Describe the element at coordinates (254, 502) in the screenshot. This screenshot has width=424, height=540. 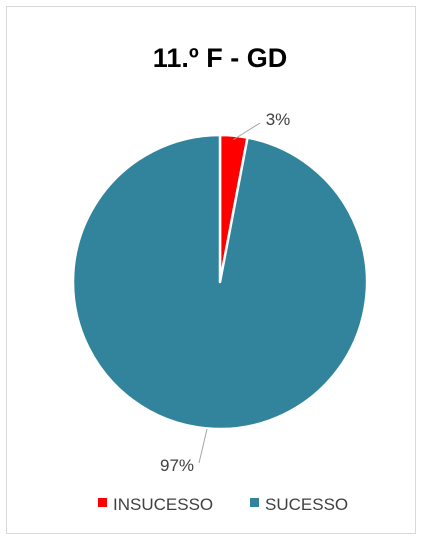
I see `legend-swatch-sucesso` at that location.